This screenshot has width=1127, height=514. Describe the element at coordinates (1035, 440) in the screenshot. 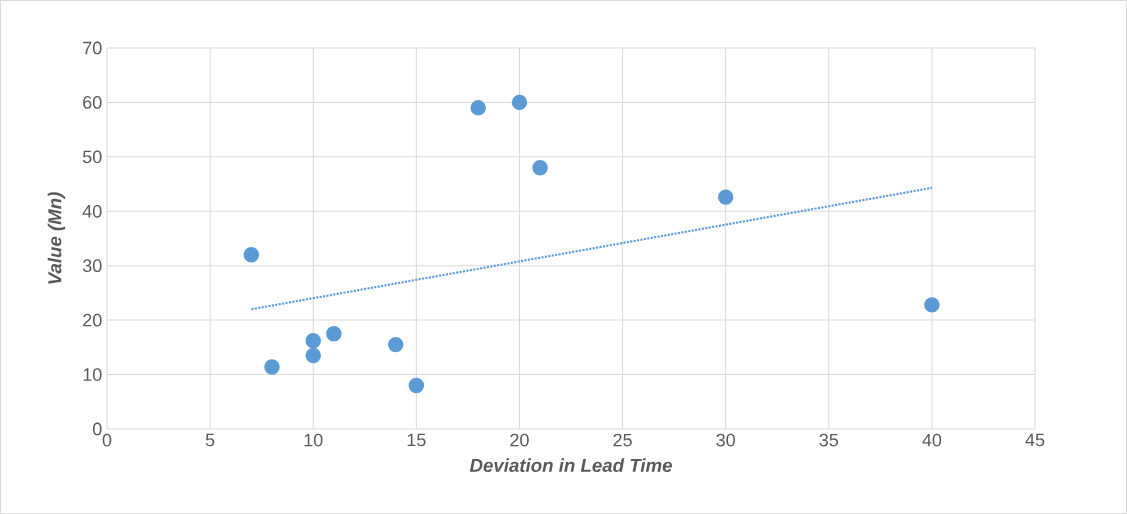

I see `x-tick-label: 45` at that location.